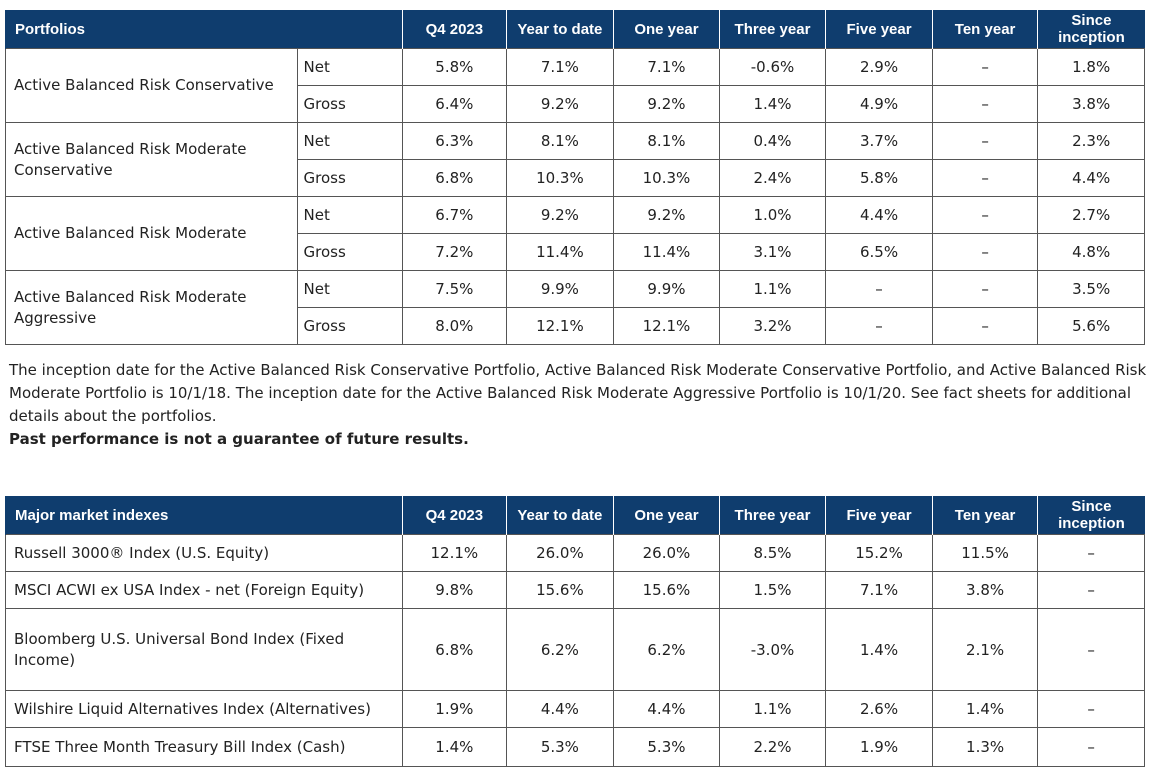 Image resolution: width=1153 pixels, height=777 pixels. Describe the element at coordinates (879, 29) in the screenshot. I see `column-header-five-year: Five year` at that location.